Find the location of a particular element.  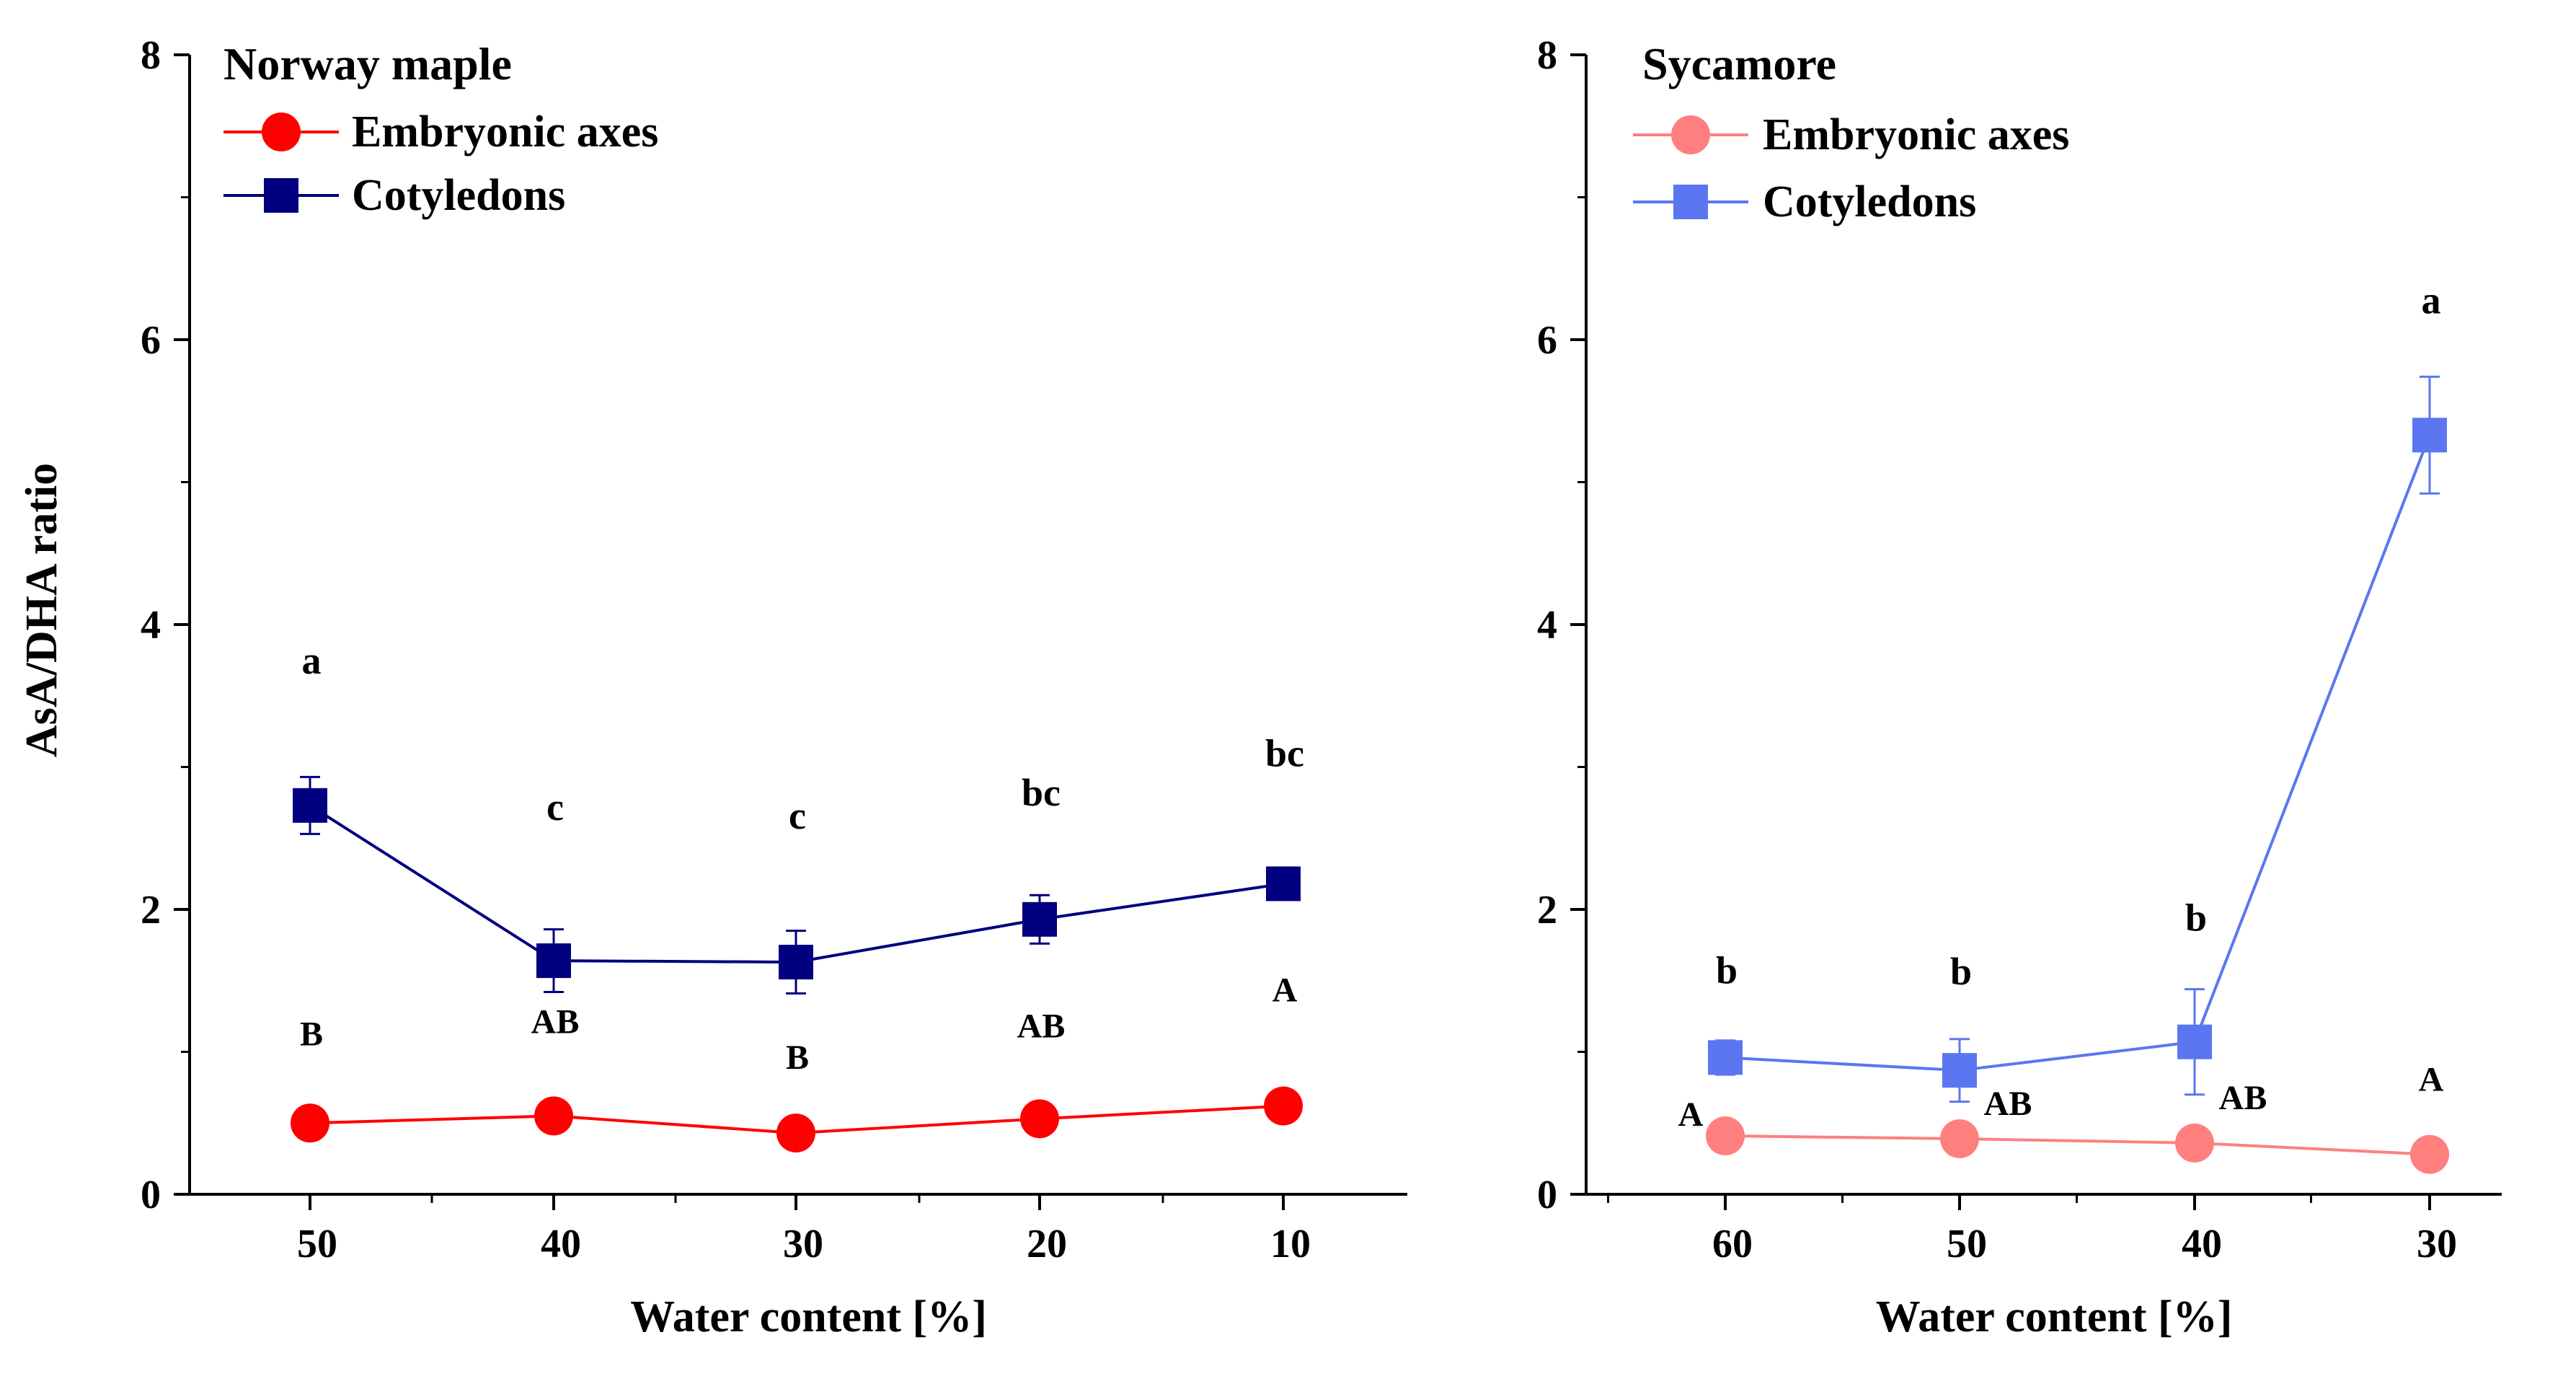

y-axis-title: AsA/DHA ratio is located at coordinates (41, 610).